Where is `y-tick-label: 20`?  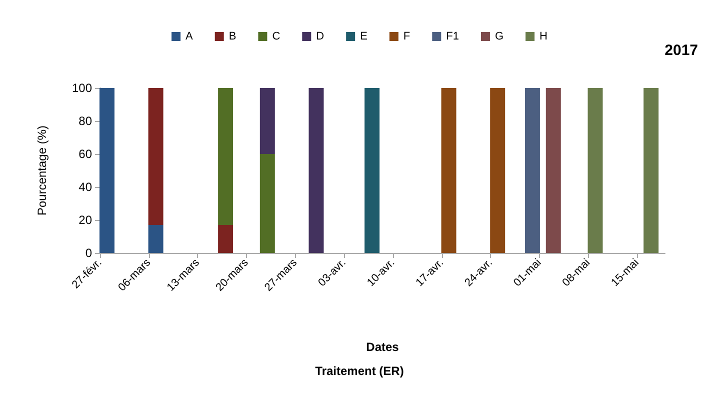 y-tick-label: 20 is located at coordinates (85, 220).